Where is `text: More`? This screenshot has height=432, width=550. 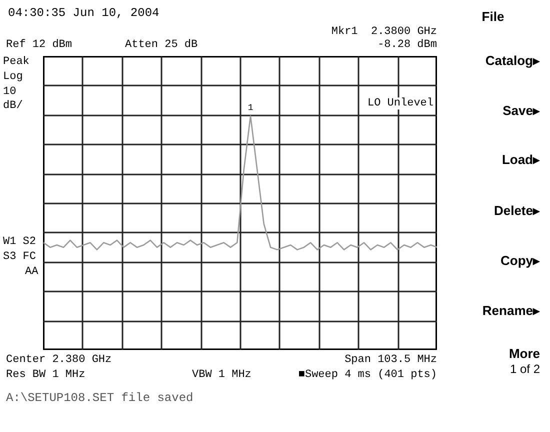 text: More is located at coordinates (524, 353).